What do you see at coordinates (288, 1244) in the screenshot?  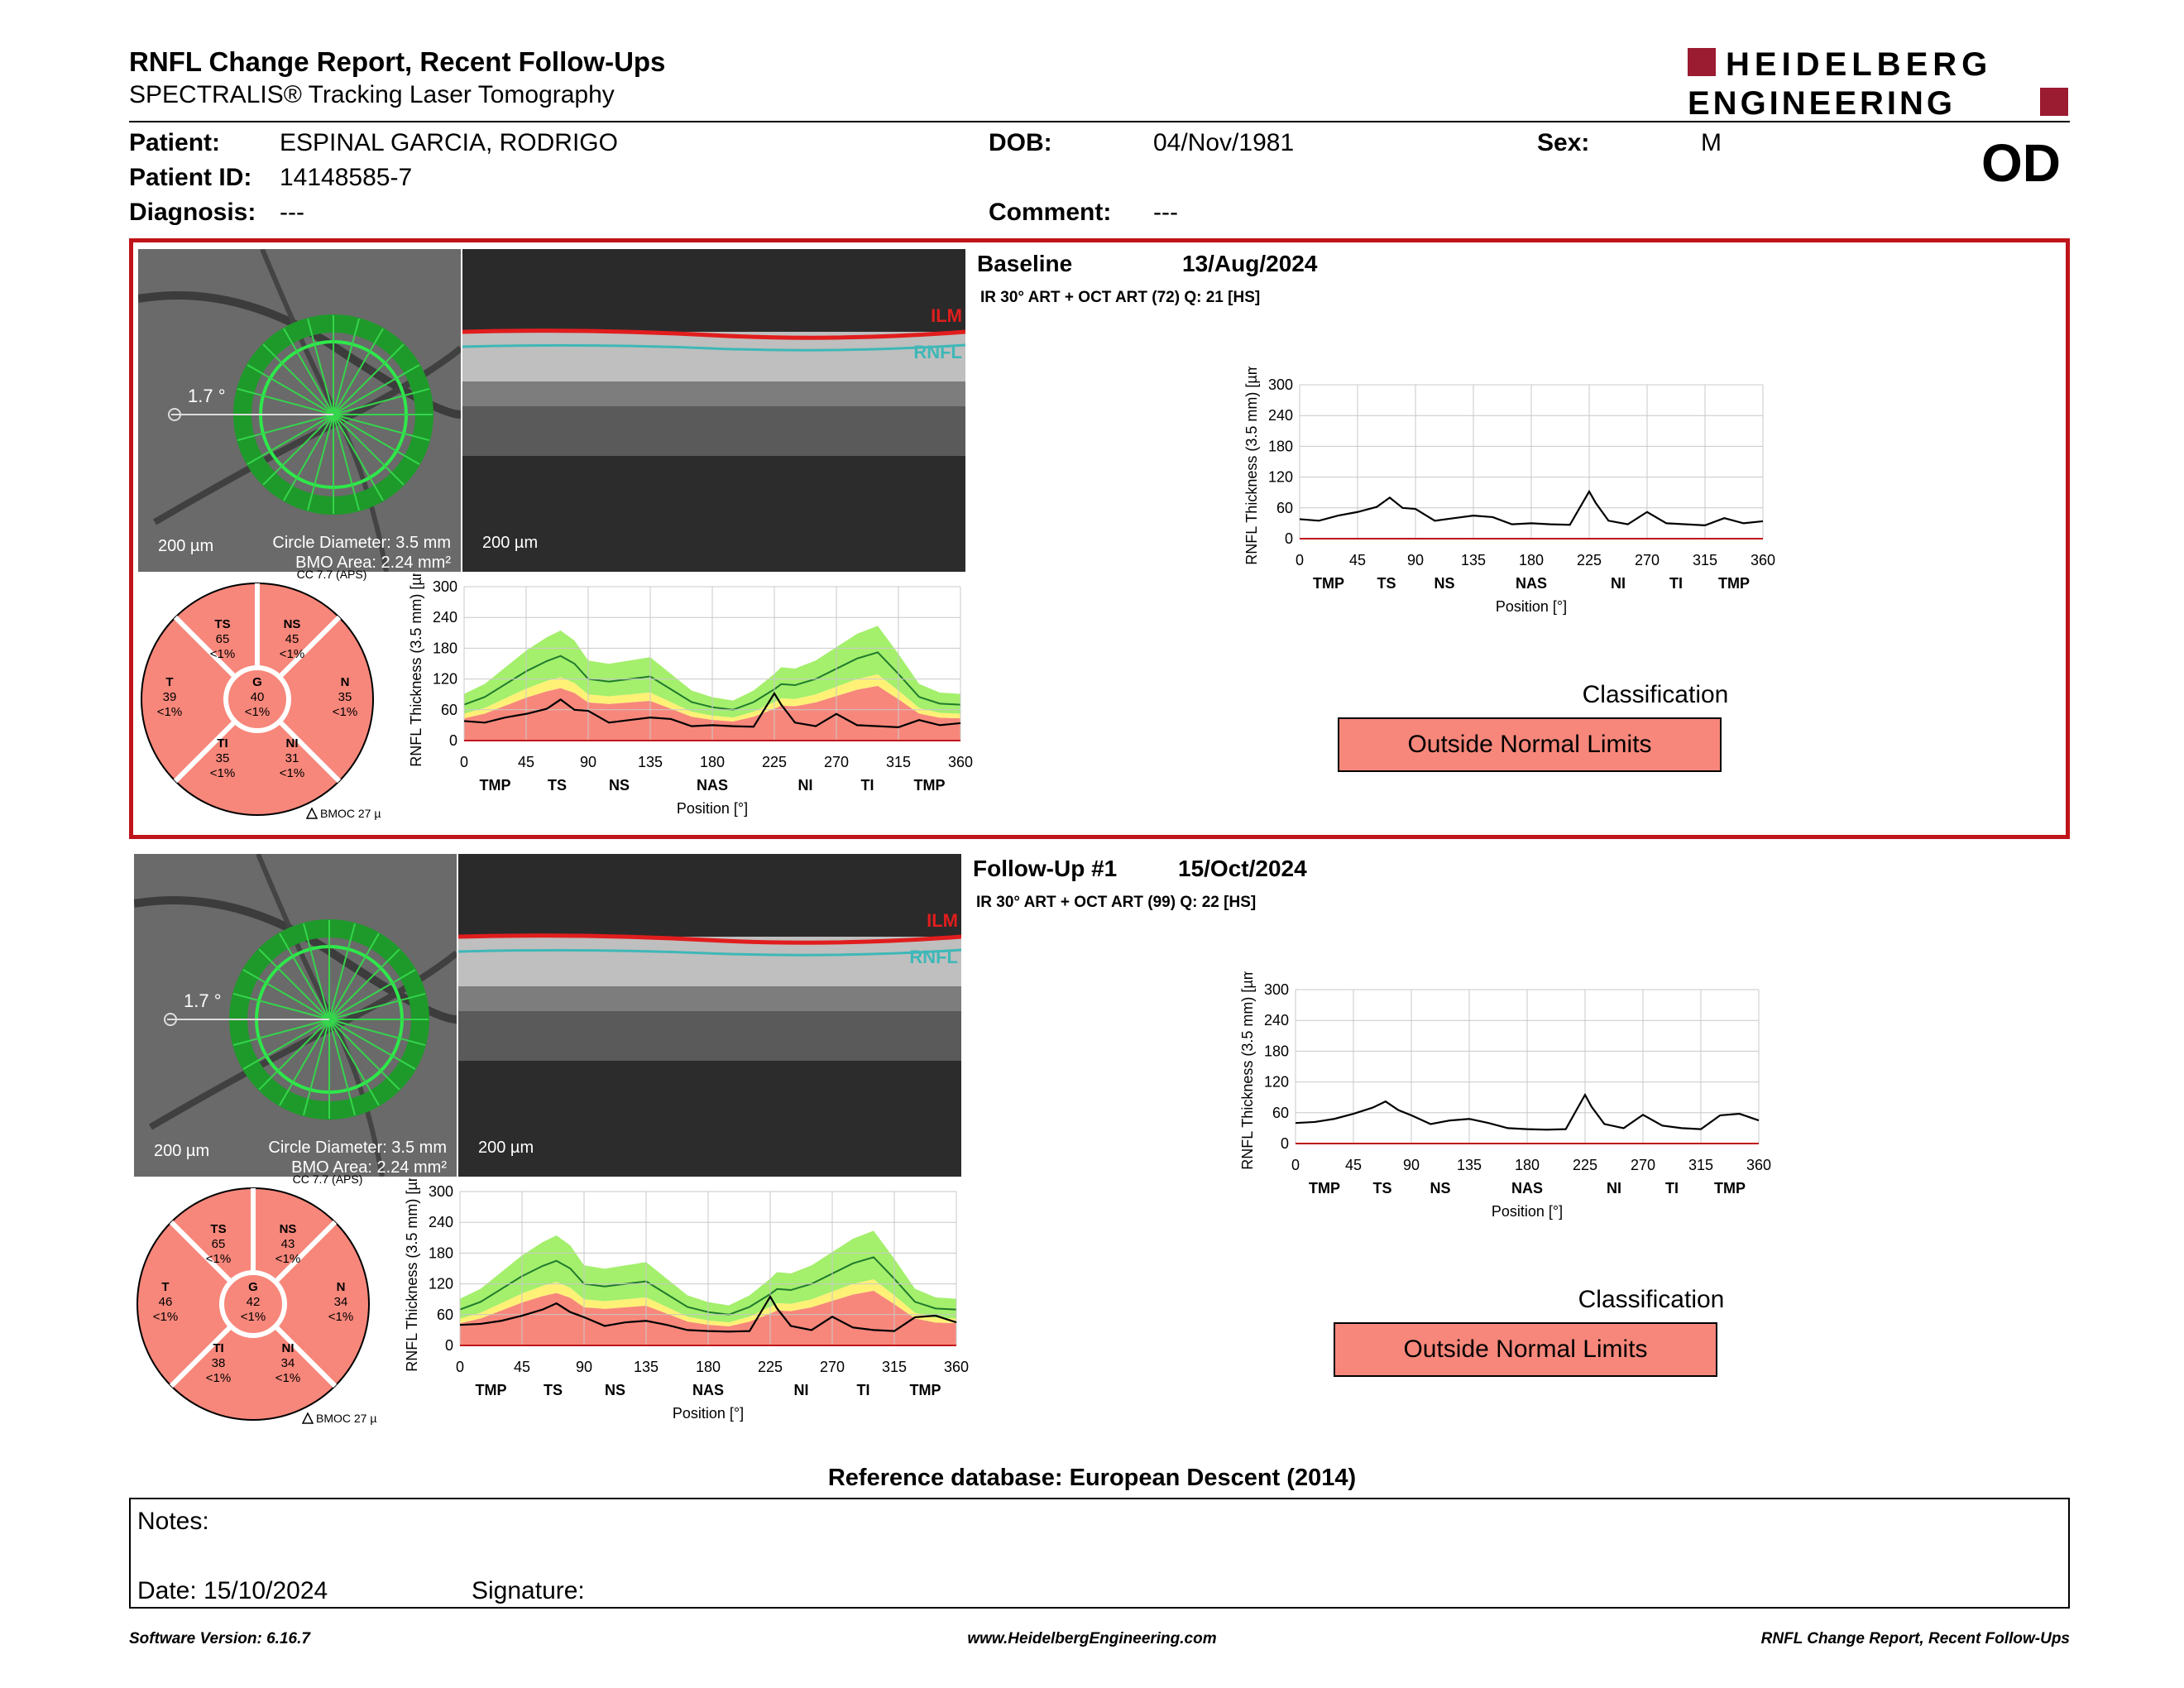 I see `sector-ns-value: 43` at bounding box center [288, 1244].